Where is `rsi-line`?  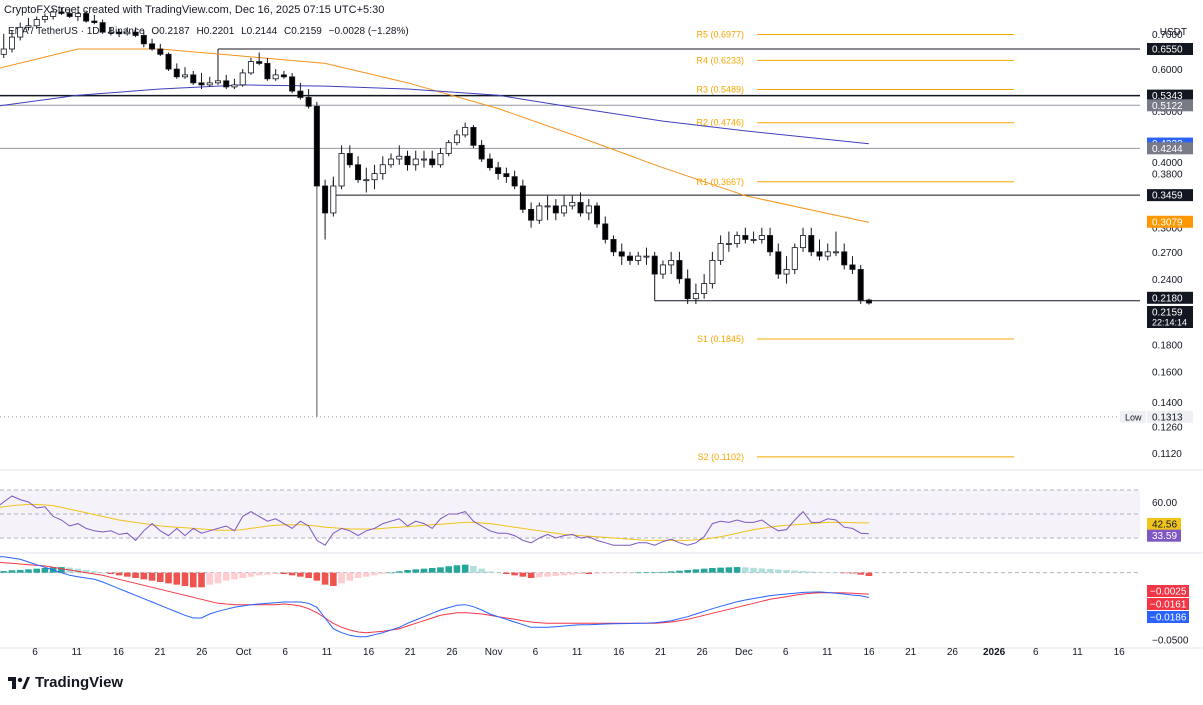 rsi-line is located at coordinates (434, 520).